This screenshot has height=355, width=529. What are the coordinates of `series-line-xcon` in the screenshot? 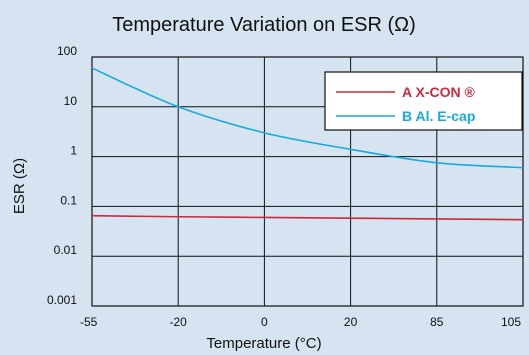 It's located at (307, 217).